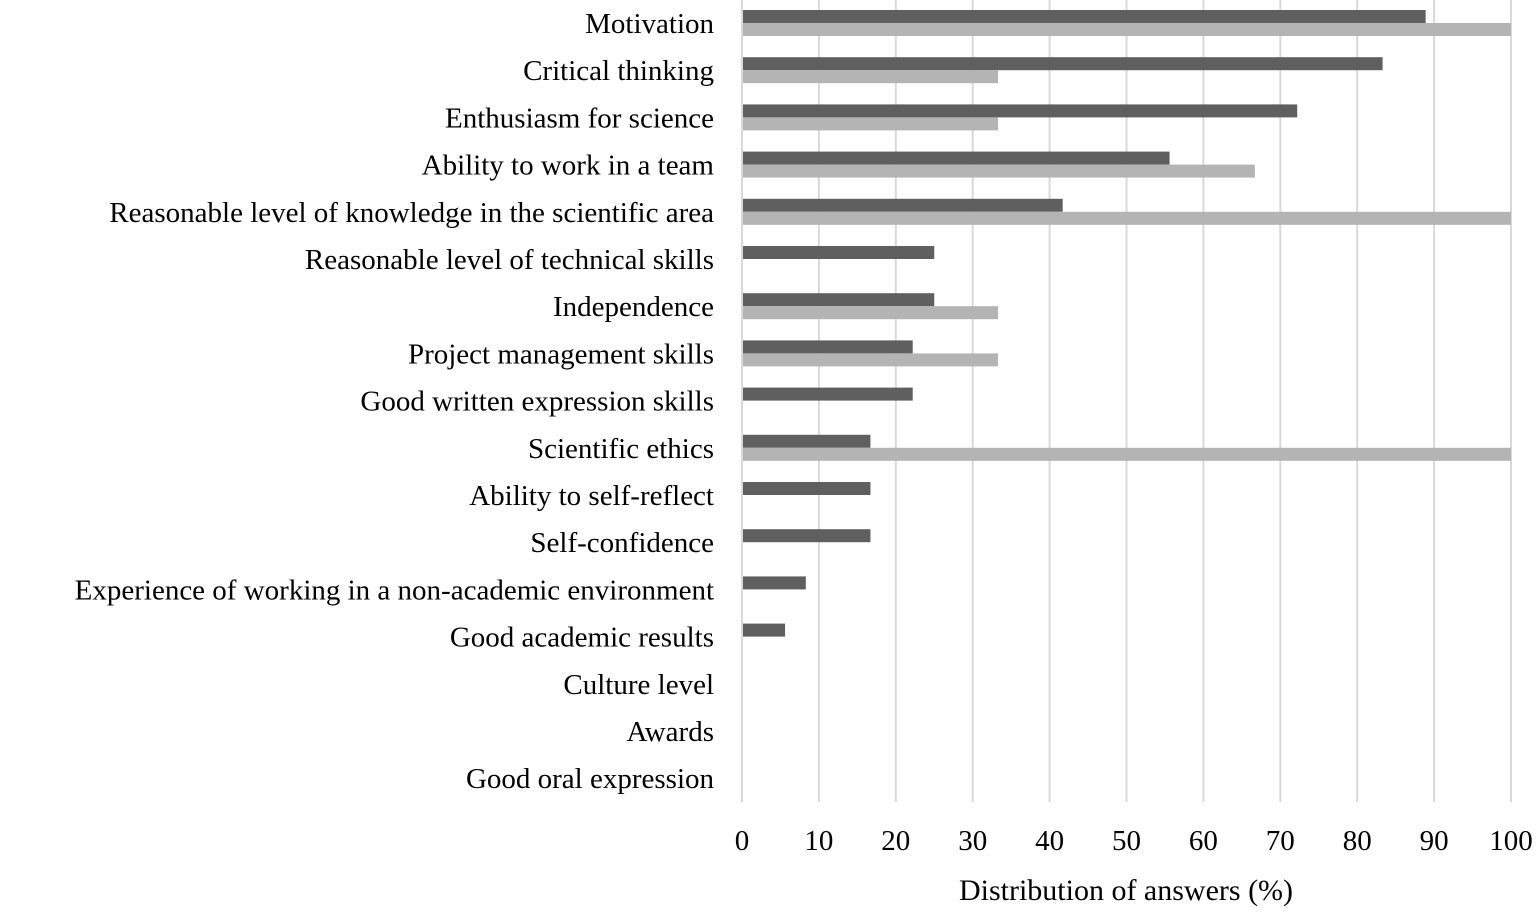 The width and height of the screenshot is (1537, 917). What do you see at coordinates (509, 260) in the screenshot?
I see `category-label: Reasonable level of technical skills` at bounding box center [509, 260].